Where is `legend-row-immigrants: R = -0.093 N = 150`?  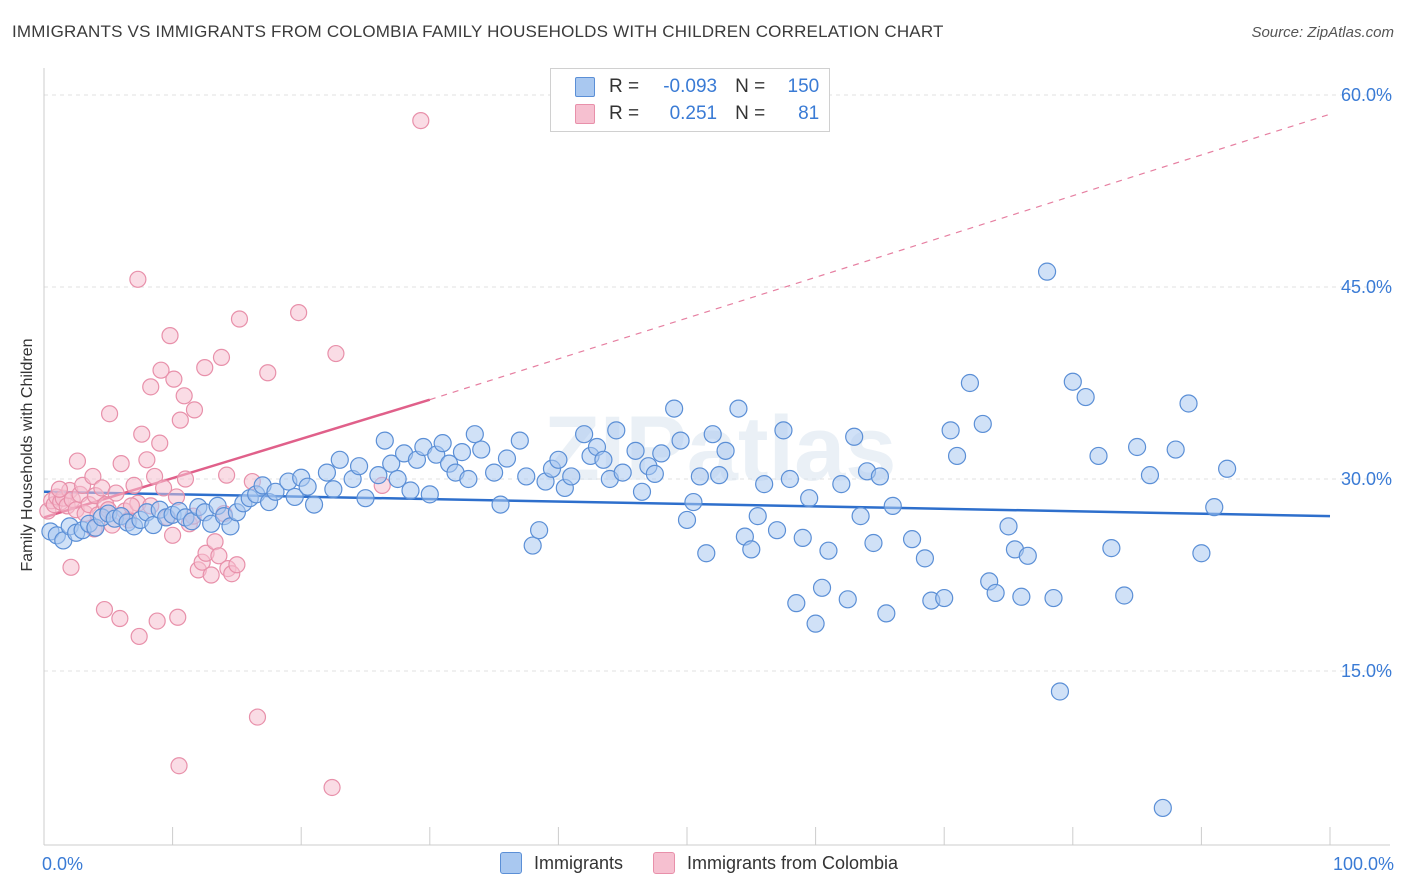
legend-row-immigrants: R = -0.093 N = 150 is located at coordinates (697, 87).